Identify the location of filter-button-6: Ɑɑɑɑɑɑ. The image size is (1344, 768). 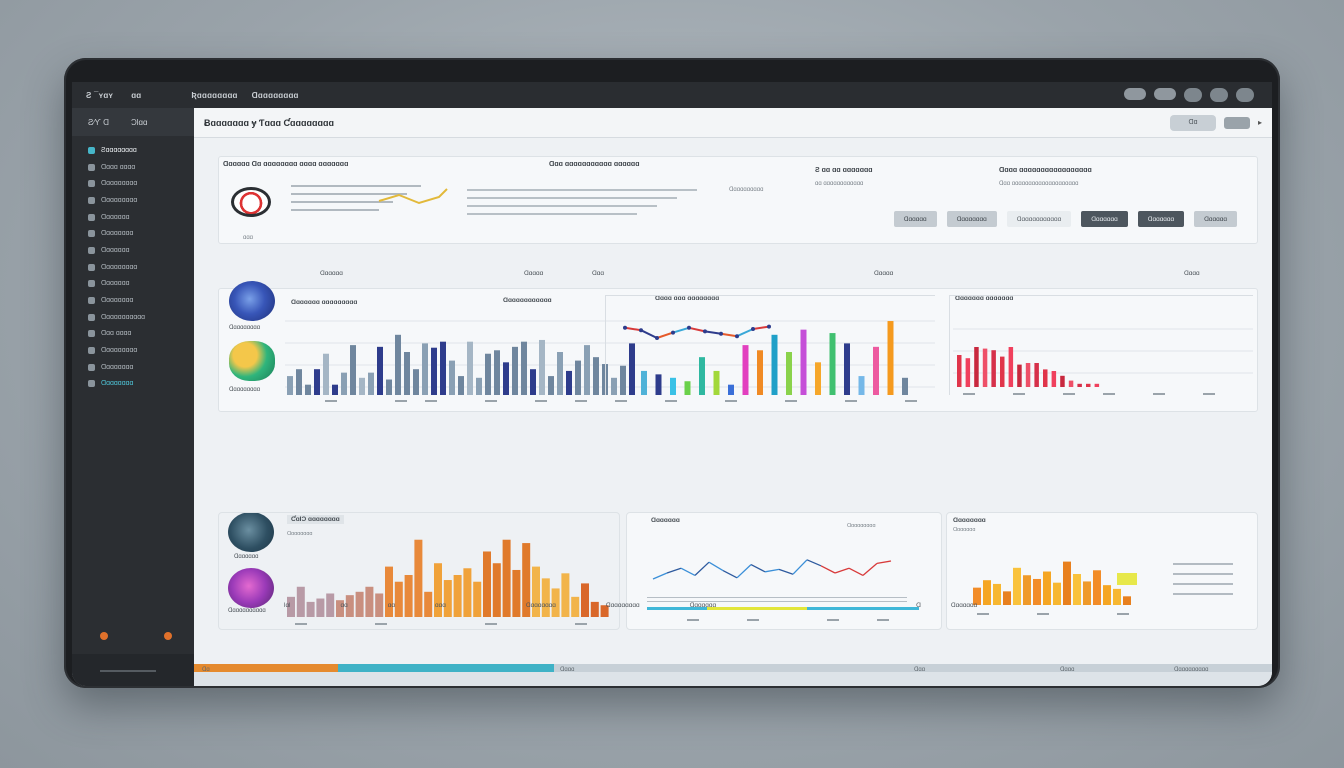
(1215, 219).